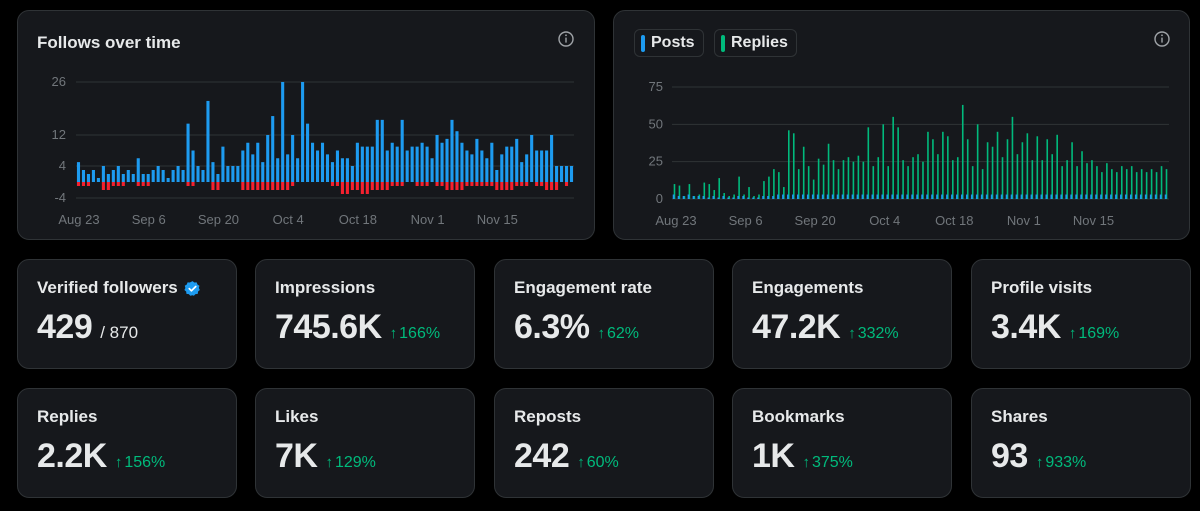 The width and height of the screenshot is (1200, 511). Describe the element at coordinates (119, 288) in the screenshot. I see `stat-label: Verified followers` at that location.